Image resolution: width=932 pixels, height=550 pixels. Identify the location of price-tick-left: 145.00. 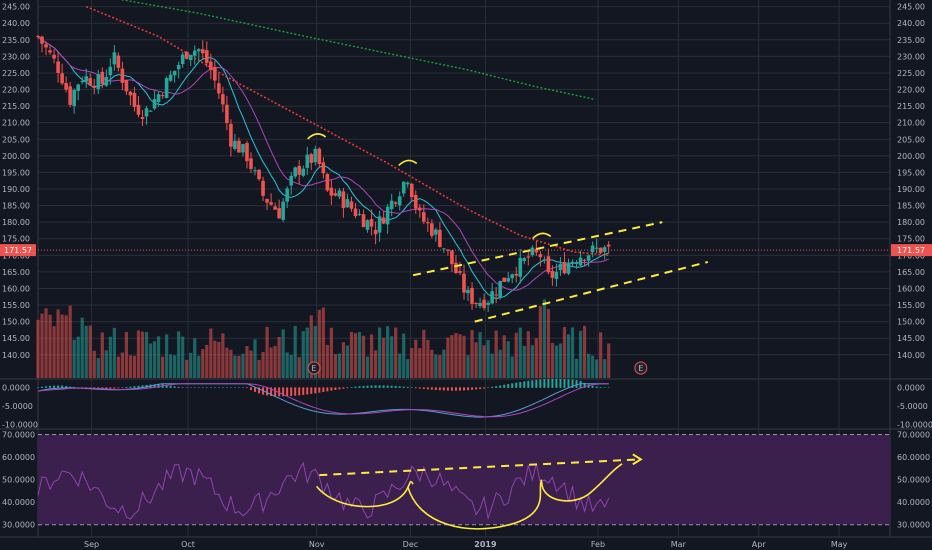
(16, 338).